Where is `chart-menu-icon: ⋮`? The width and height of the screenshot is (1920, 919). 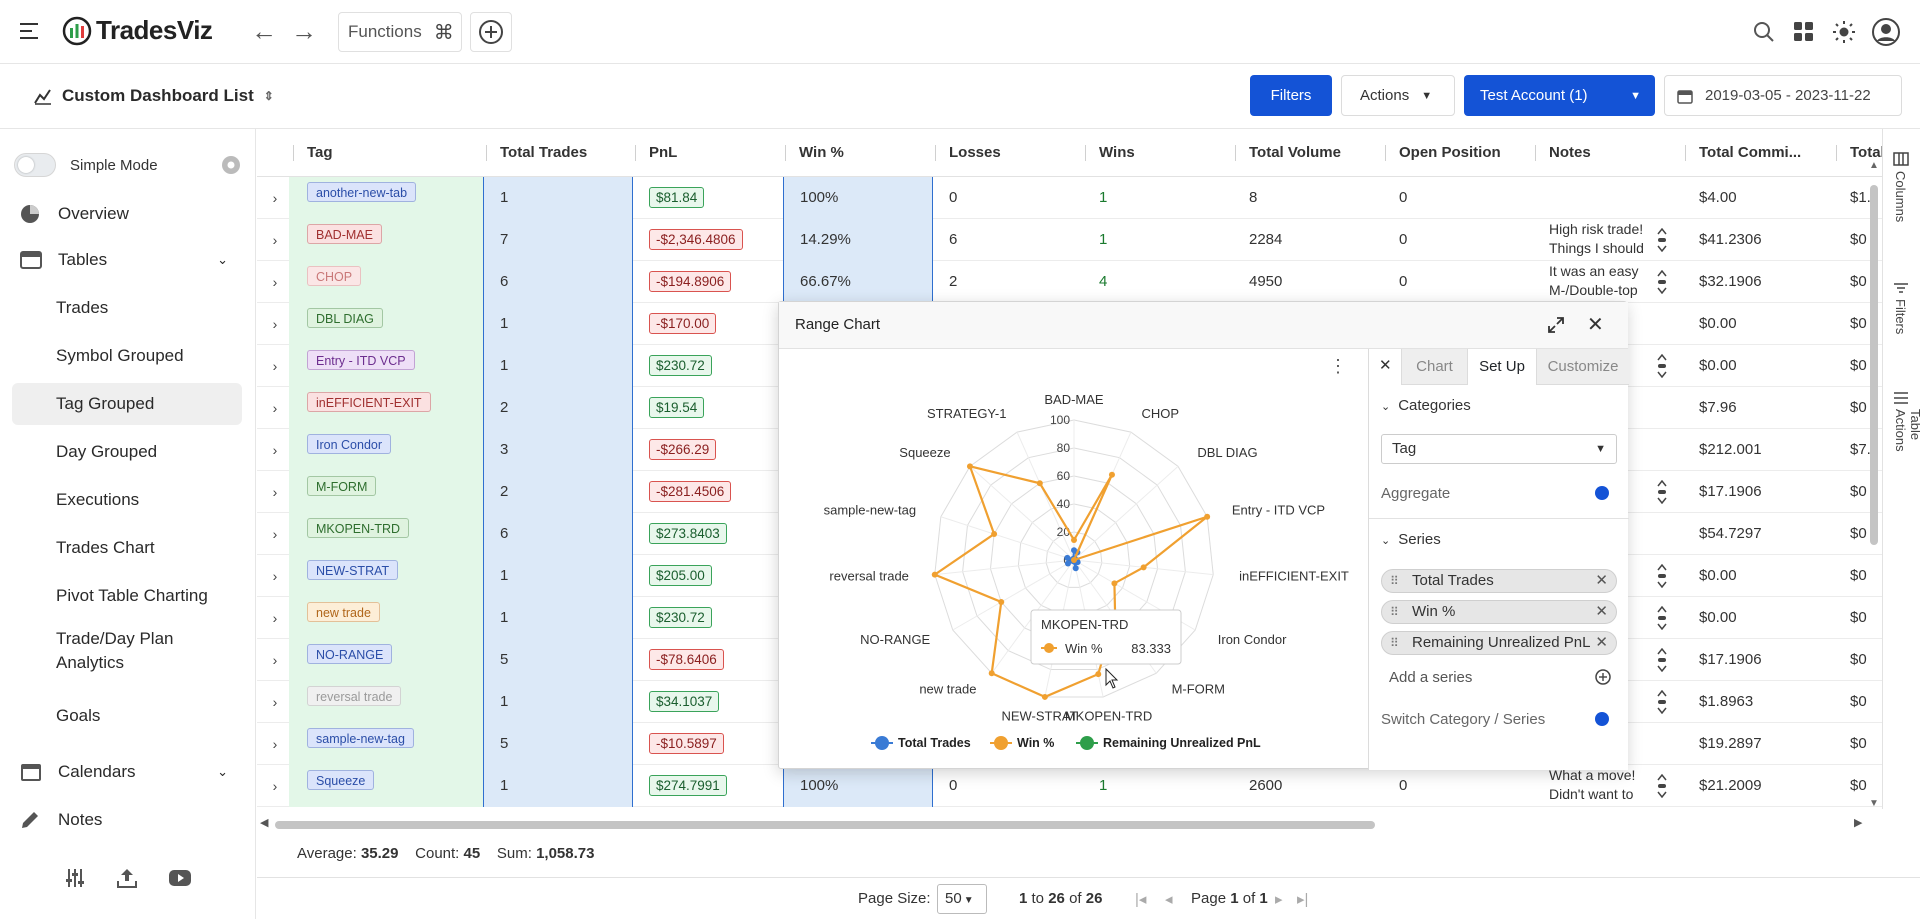 chart-menu-icon: ⋮ is located at coordinates (1338, 366).